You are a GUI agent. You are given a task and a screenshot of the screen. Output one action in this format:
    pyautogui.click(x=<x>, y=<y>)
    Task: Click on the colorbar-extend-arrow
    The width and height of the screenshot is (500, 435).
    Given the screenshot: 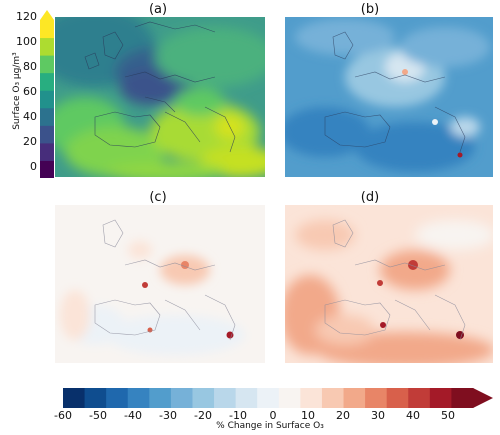 What is the action you would take?
    pyautogui.click(x=483, y=398)
    